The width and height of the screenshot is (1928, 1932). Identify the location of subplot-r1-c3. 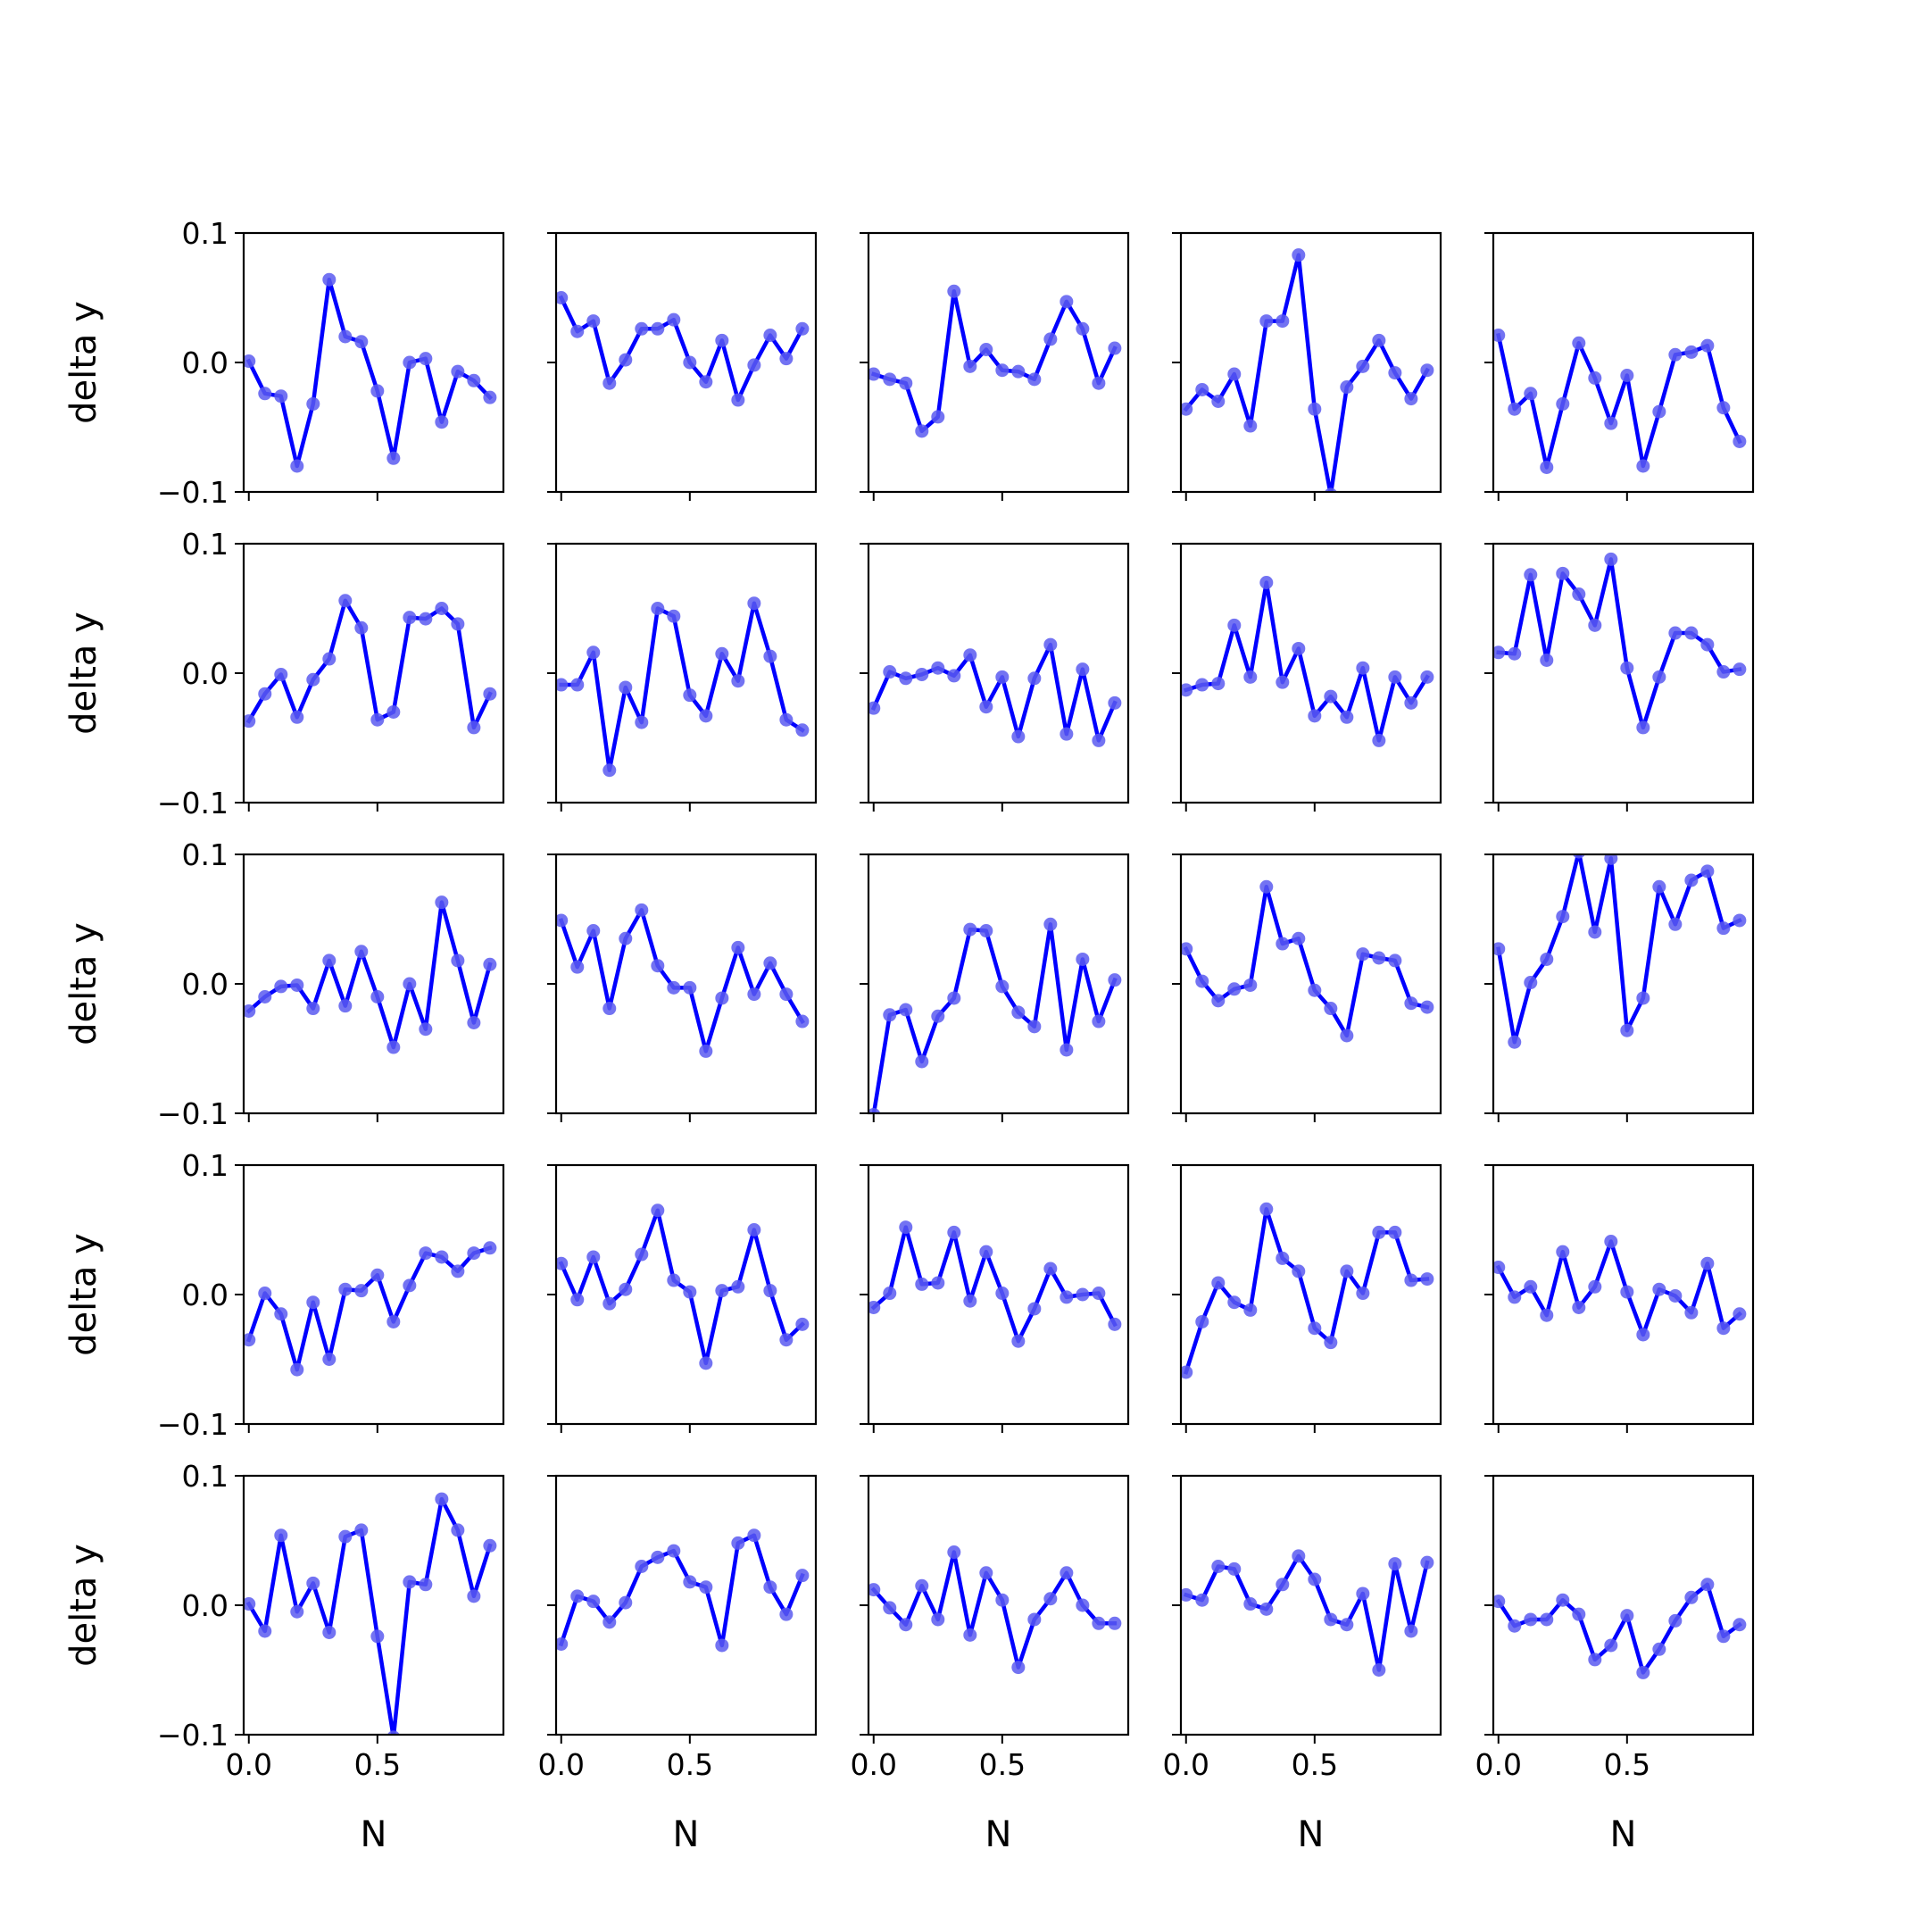
(995, 366).